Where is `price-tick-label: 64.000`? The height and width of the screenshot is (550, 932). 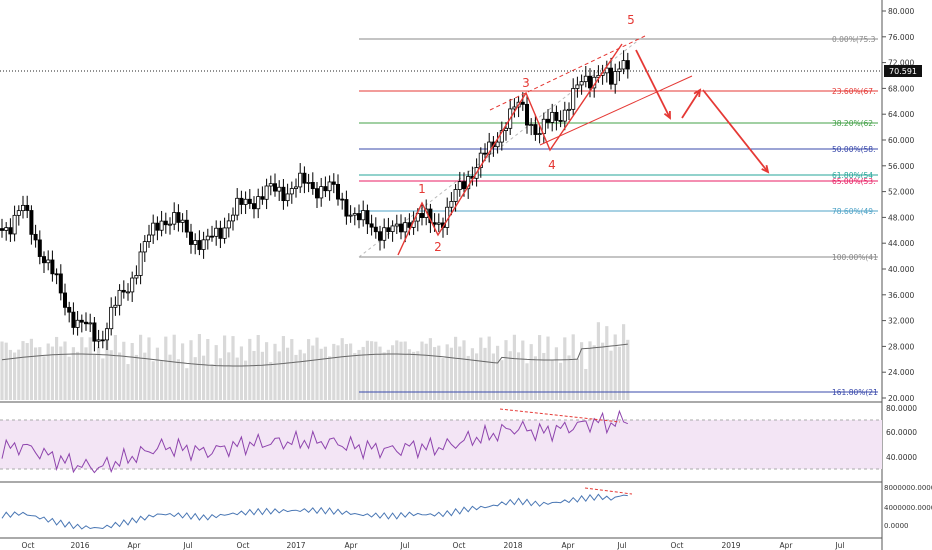 price-tick-label: 64.000 is located at coordinates (901, 114).